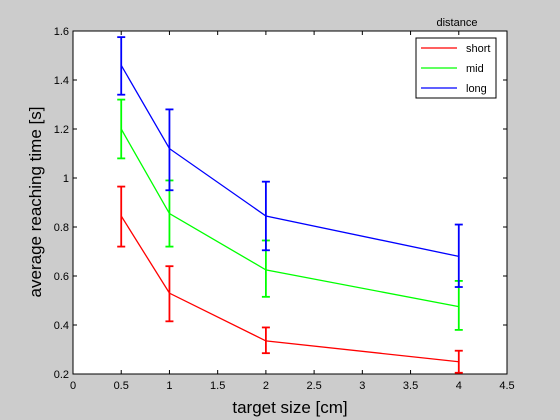  Describe the element at coordinates (476, 89) in the screenshot. I see `legend-label-long: long` at that location.